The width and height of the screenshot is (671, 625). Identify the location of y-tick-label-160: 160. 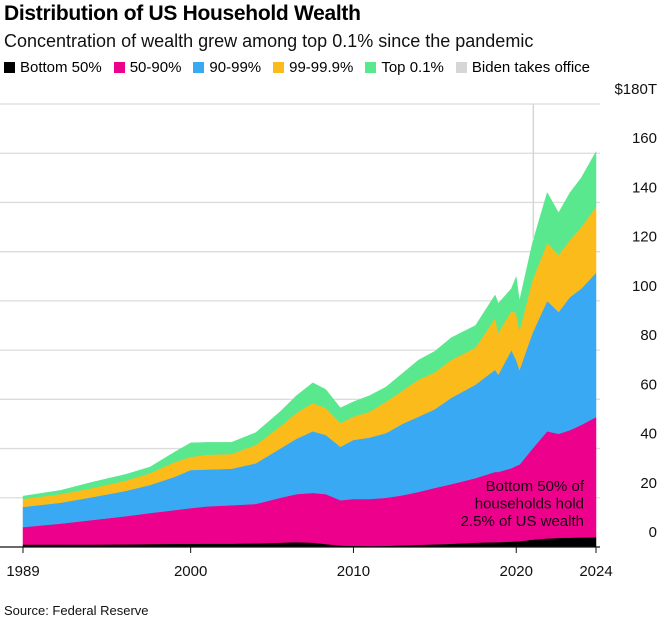
(644, 138).